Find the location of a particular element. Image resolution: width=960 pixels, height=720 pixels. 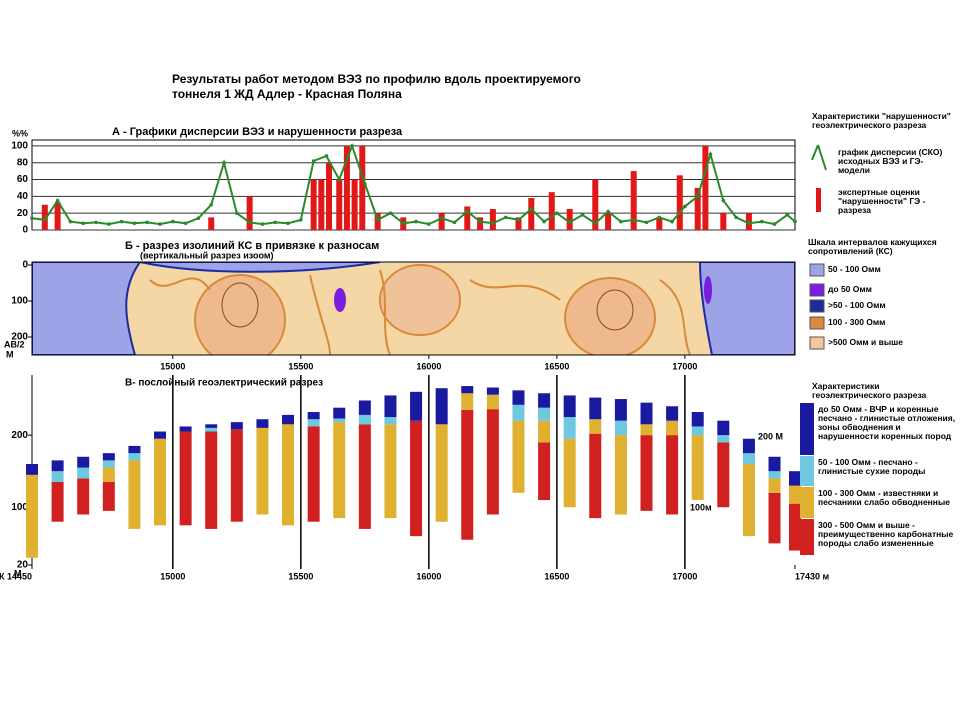

y-tick-label: 20 is located at coordinates (23, 213).